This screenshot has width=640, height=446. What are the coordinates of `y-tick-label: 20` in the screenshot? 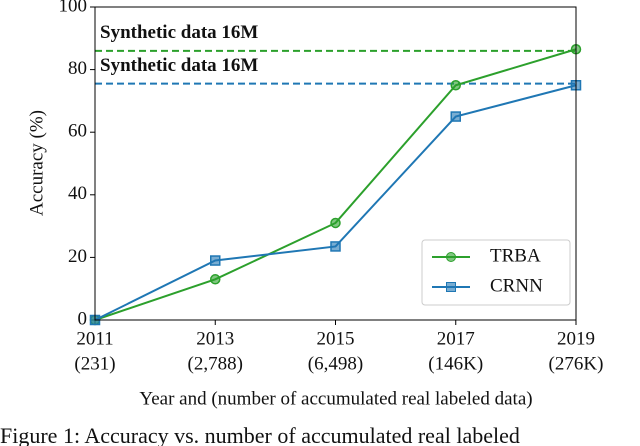 It's located at (77, 256).